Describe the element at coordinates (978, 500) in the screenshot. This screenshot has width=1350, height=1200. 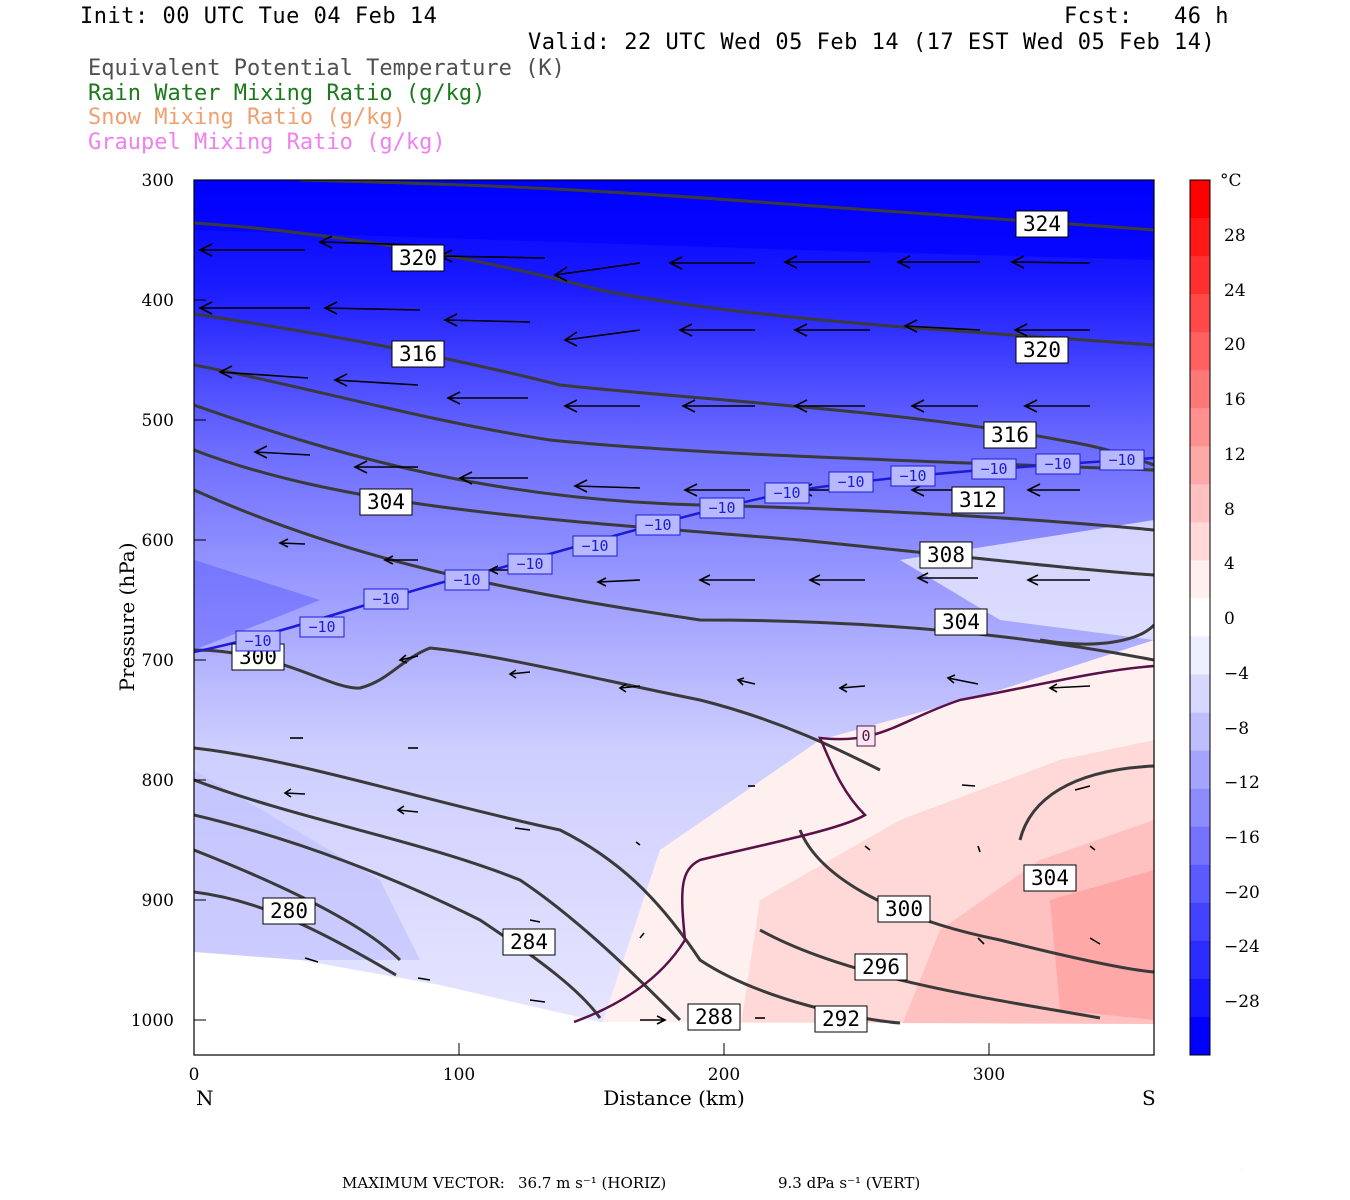
I see `svg-text: 312` at that location.